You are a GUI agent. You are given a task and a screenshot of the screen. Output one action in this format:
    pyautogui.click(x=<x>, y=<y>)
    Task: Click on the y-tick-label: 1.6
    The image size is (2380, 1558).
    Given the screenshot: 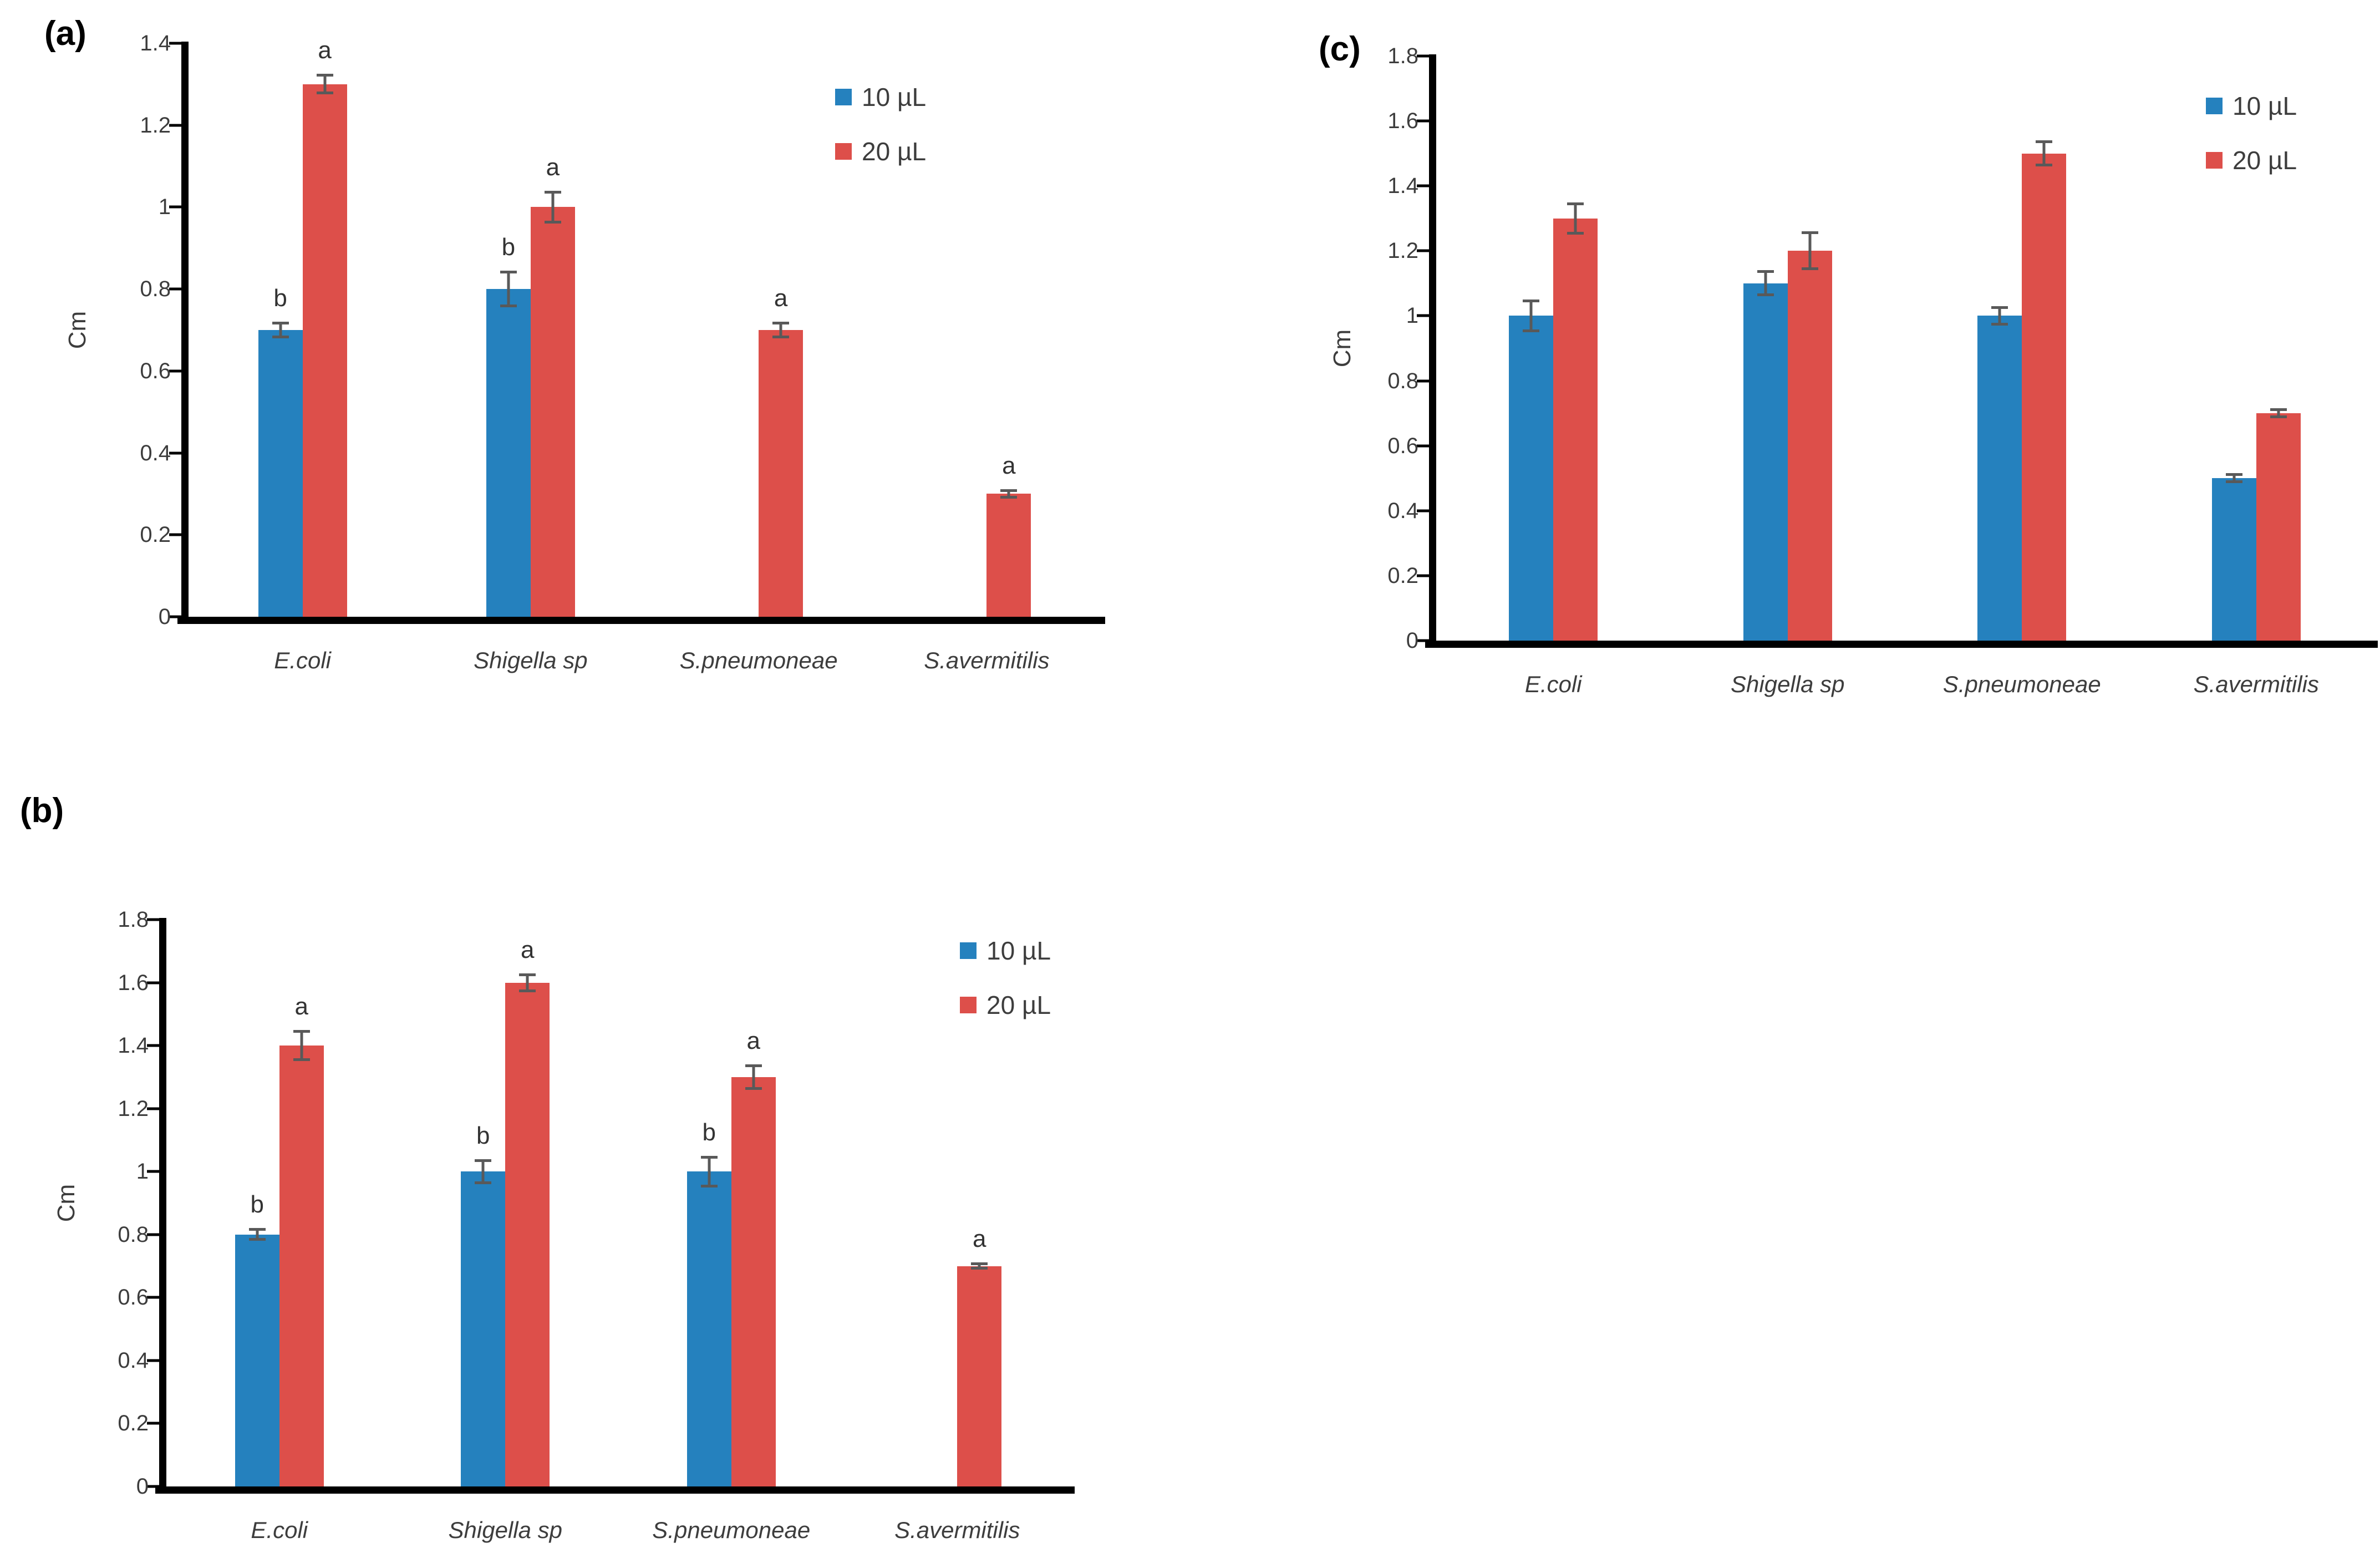 What is the action you would take?
    pyautogui.click(x=133, y=982)
    